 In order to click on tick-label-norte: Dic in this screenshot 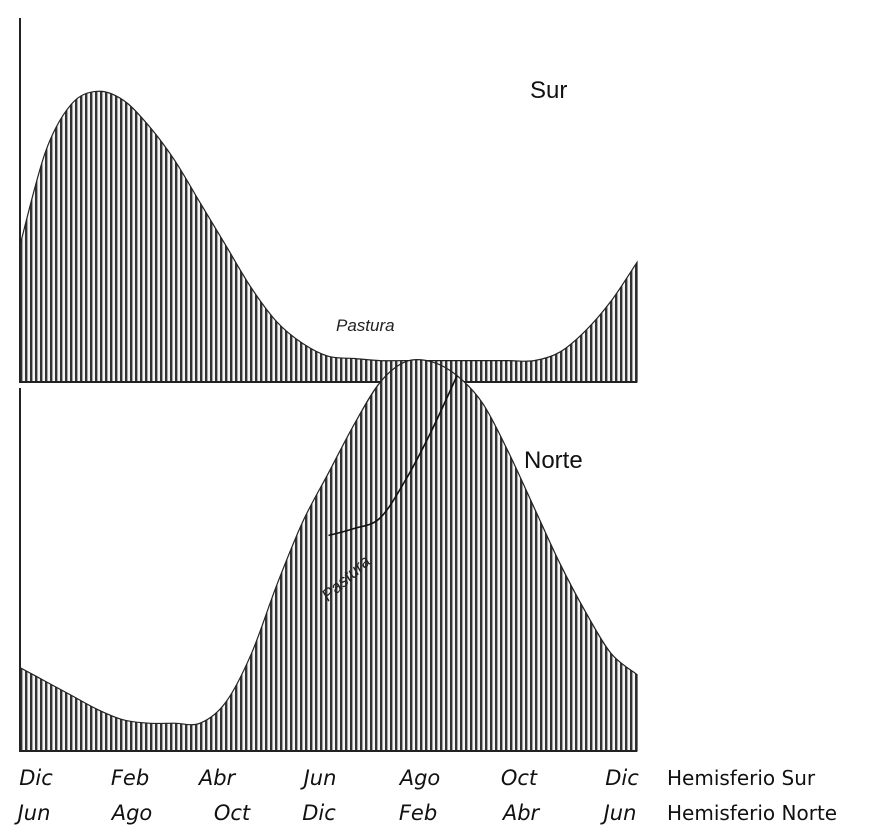, I will do `click(319, 813)`.